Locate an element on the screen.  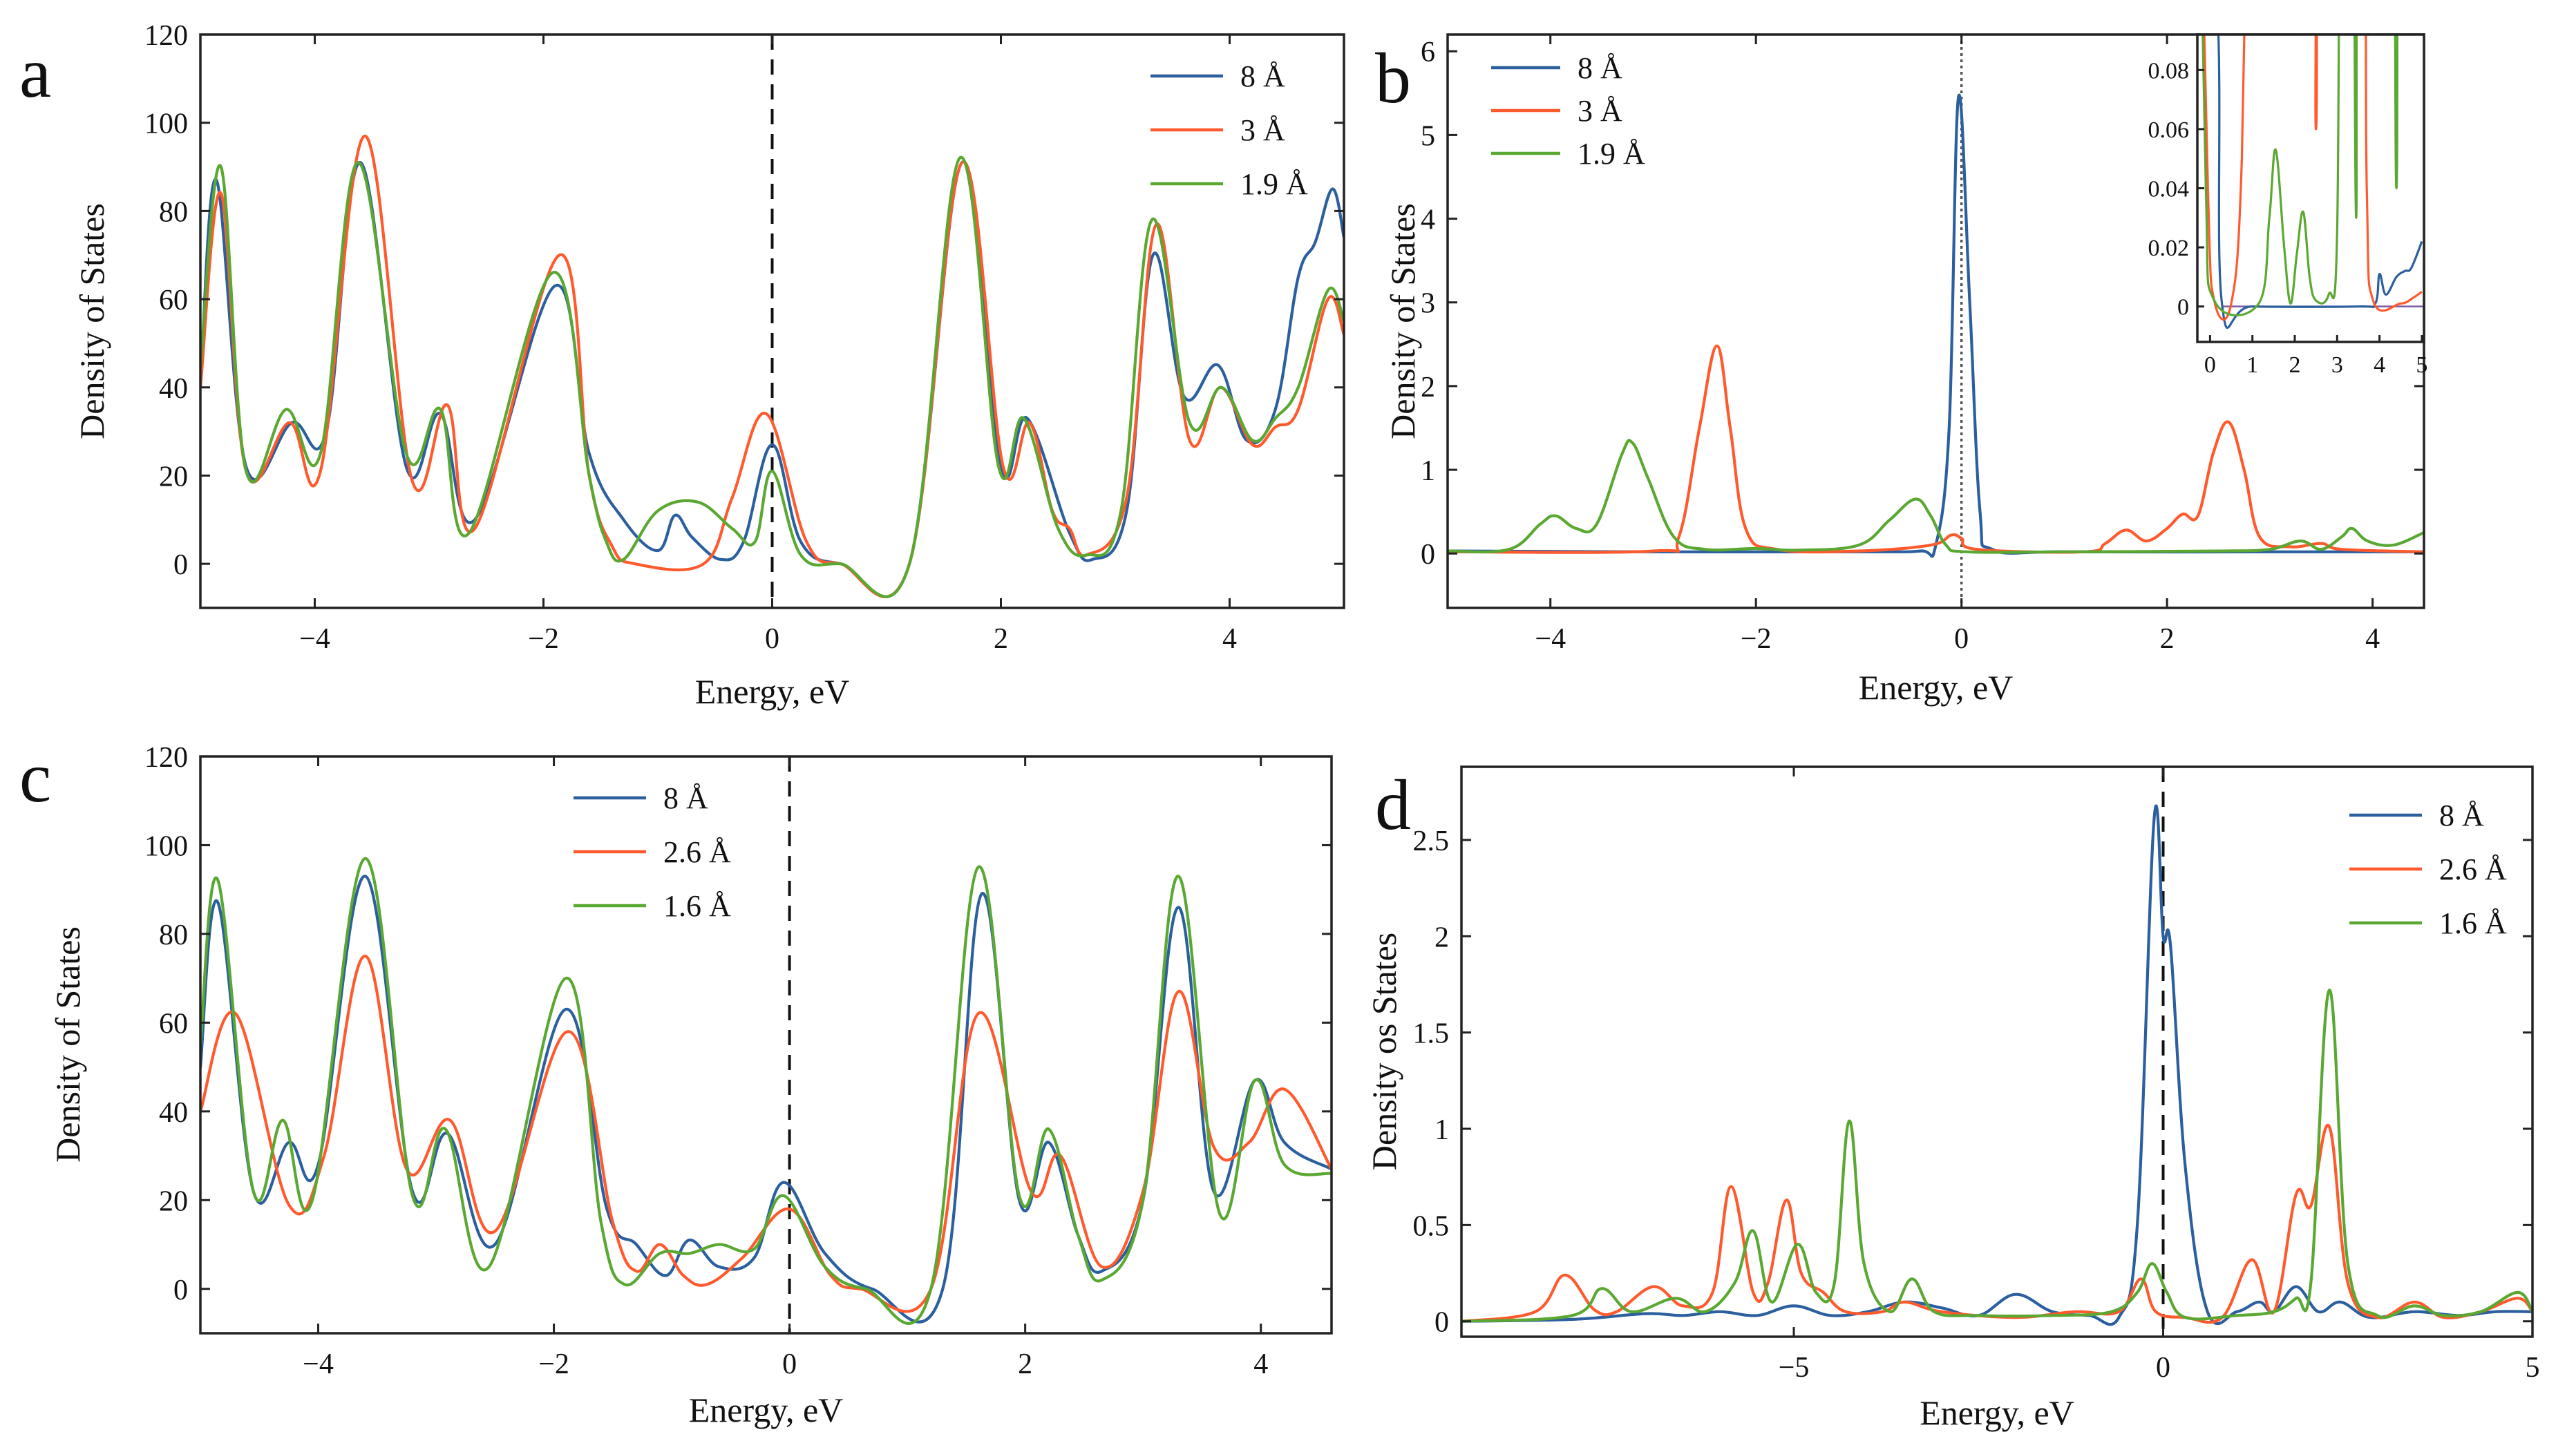
inset-x-tick-label: 0 is located at coordinates (2210, 365).